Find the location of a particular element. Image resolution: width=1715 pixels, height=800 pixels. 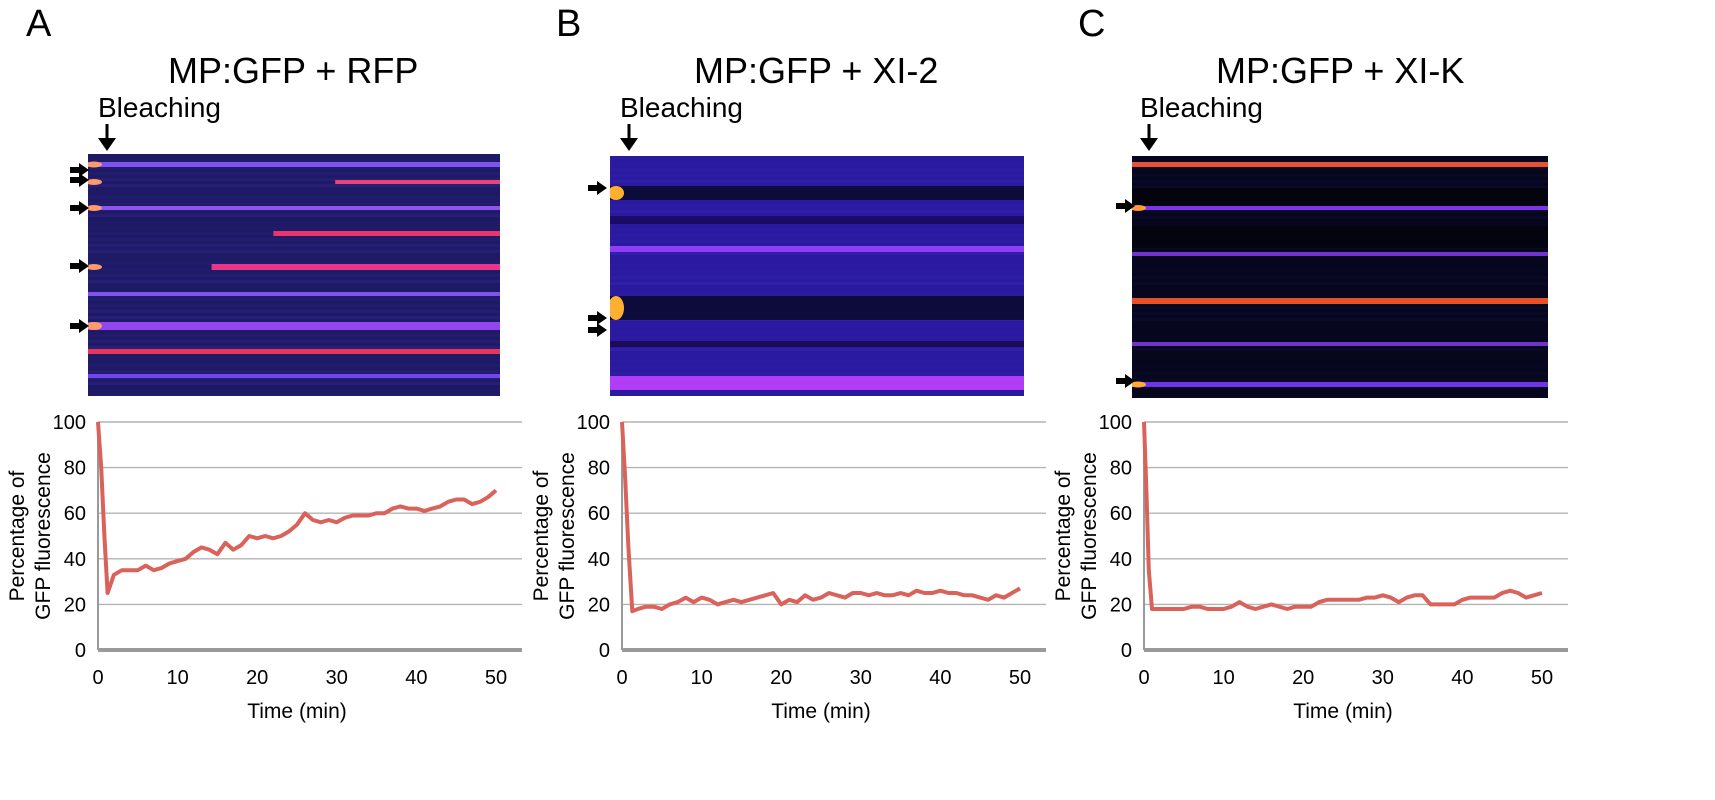

x-tick-label: 0 is located at coordinates (97, 678).